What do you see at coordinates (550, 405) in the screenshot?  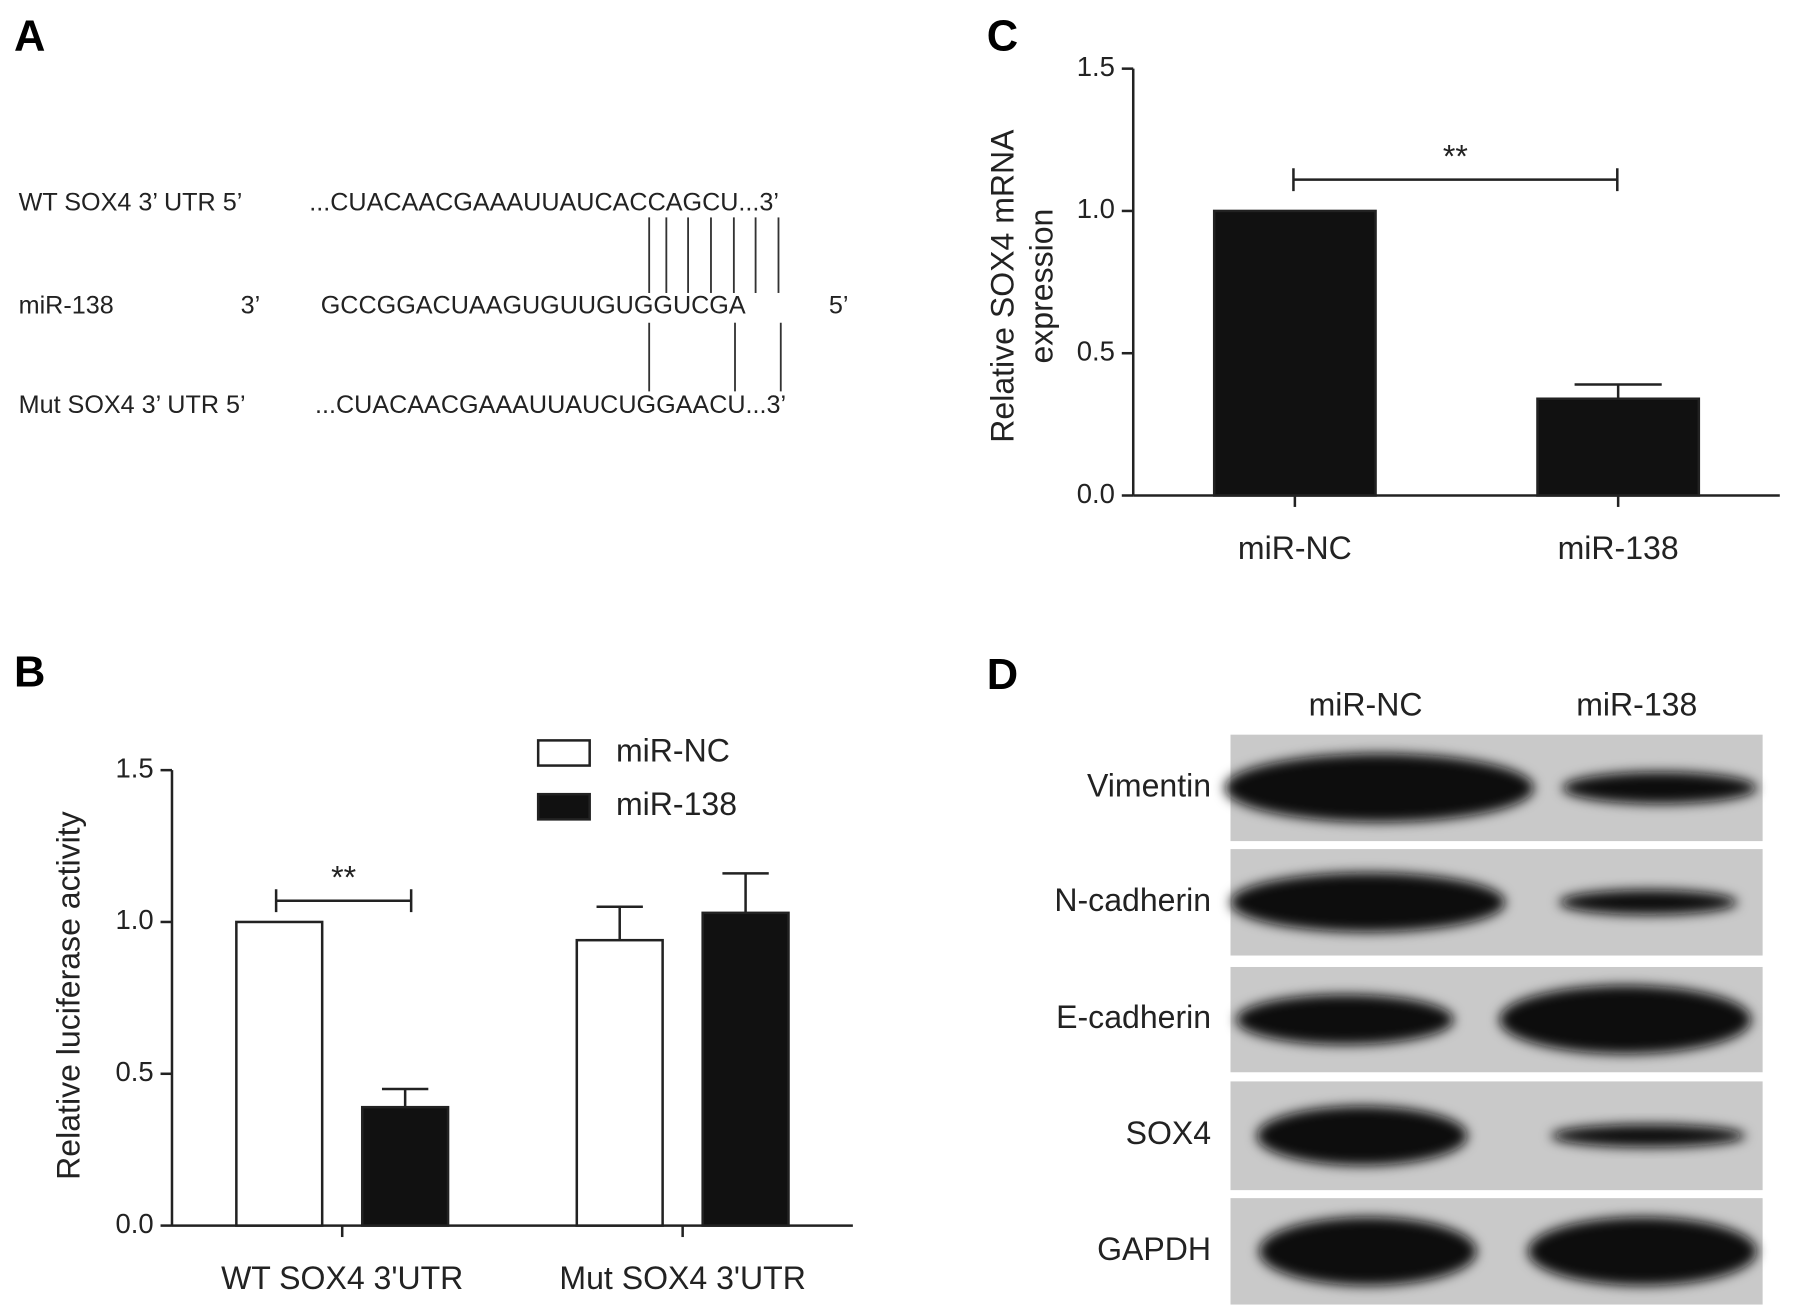 I see `sequence: ...CUACAACGAAAUUAUCUGGAACU...3’` at bounding box center [550, 405].